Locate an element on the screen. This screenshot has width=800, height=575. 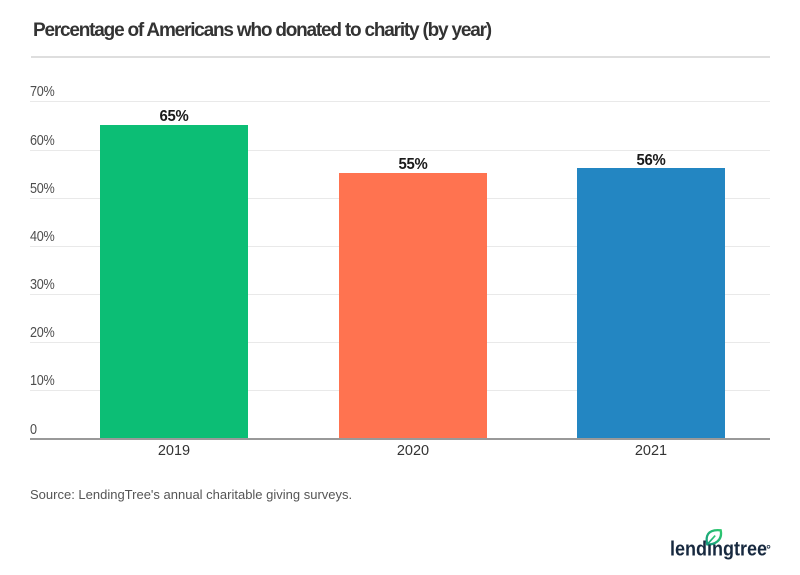
svg-text: lendıngtree is located at coordinates (718, 550).